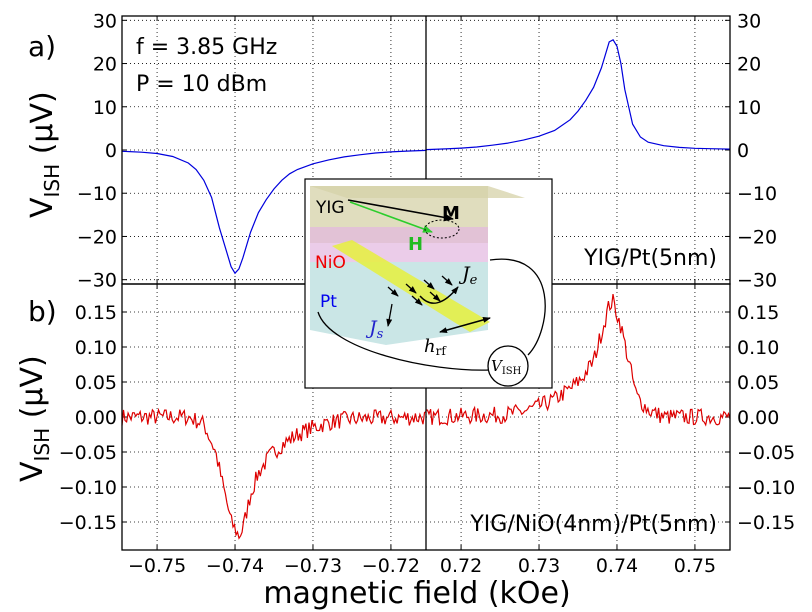 The width and height of the screenshot is (812, 612). I want to click on vish-label: VISH, so click(506, 367).